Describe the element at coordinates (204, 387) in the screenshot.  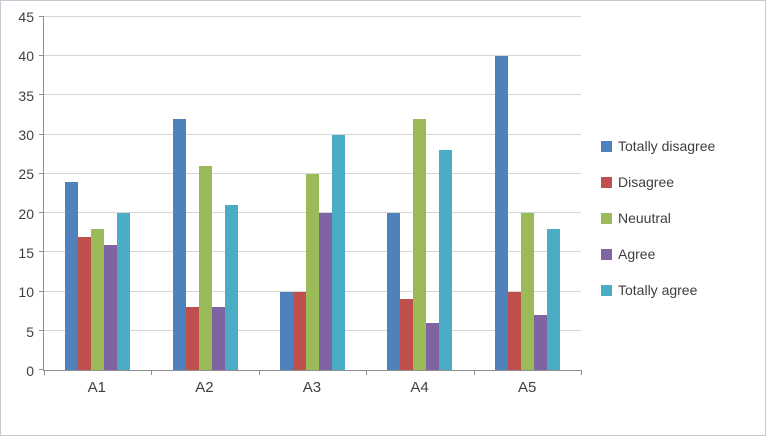
I see `x-axis-label: A2` at that location.